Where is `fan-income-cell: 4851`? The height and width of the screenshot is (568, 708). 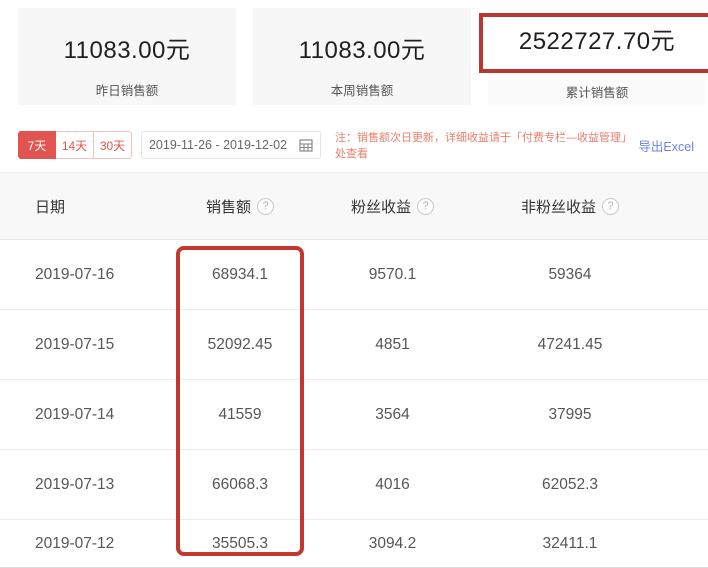 fan-income-cell: 4851 is located at coordinates (392, 344).